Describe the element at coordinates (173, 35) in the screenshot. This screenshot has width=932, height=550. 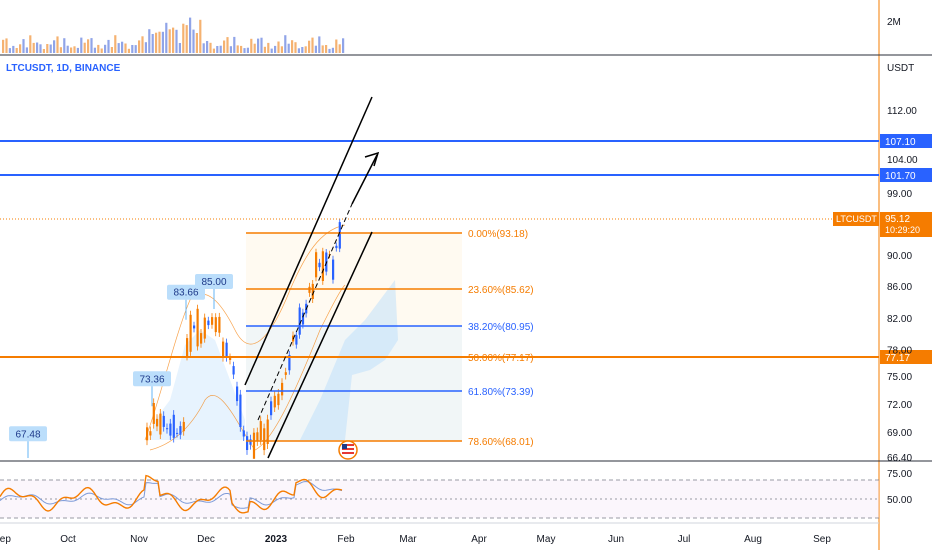
I see `volume-bars` at that location.